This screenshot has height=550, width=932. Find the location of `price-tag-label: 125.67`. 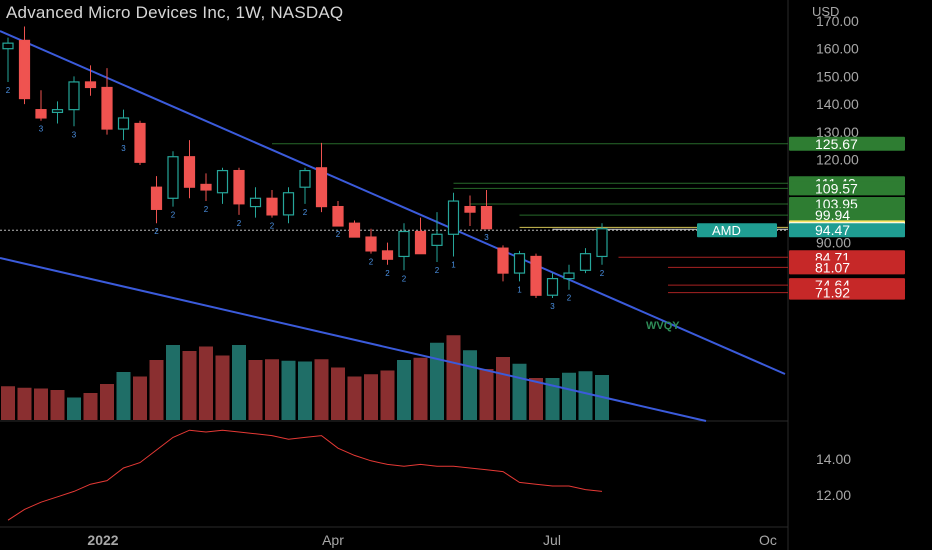

price-tag-label: 125.67 is located at coordinates (836, 144).